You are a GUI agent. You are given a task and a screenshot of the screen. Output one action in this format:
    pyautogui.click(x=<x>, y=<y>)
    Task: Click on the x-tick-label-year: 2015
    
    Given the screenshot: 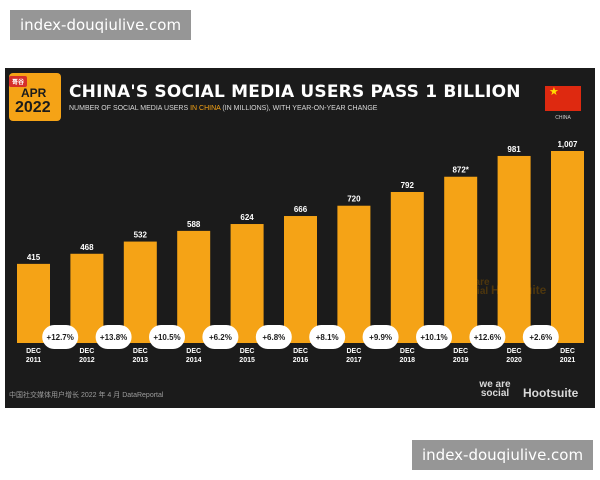 What is the action you would take?
    pyautogui.click(x=247, y=360)
    